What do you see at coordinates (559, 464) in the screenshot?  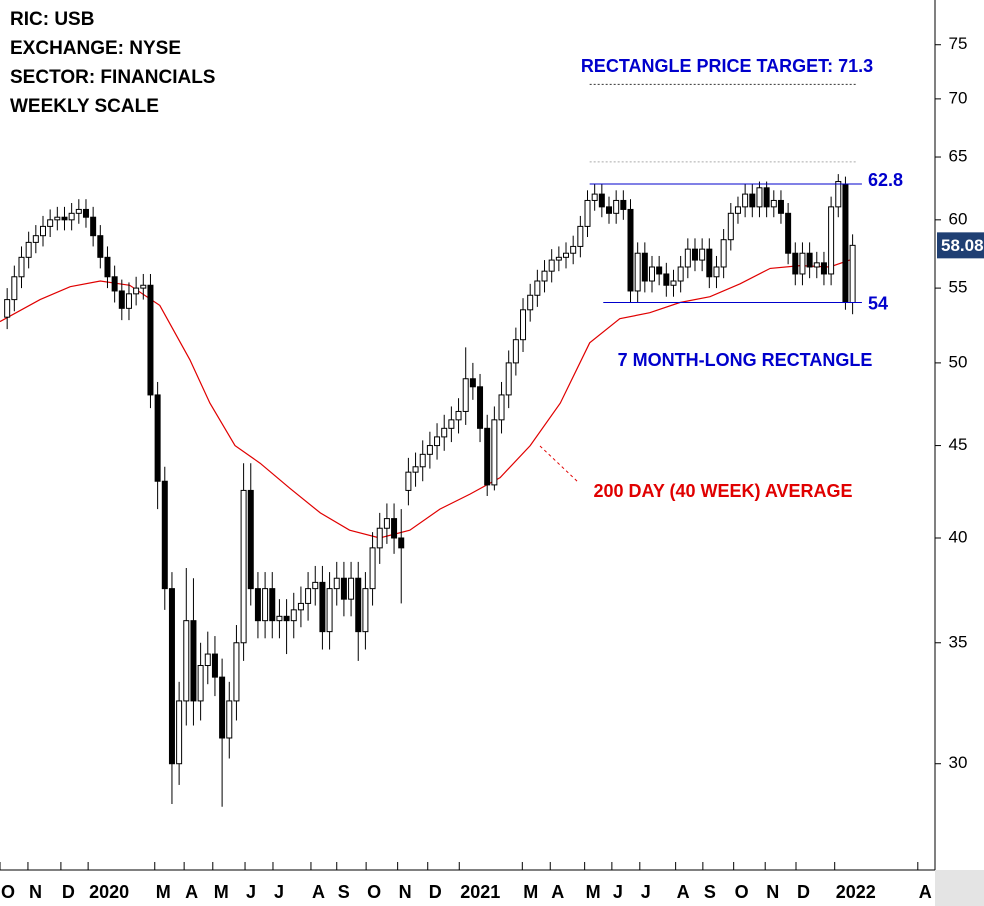 I see `ma-leader` at bounding box center [559, 464].